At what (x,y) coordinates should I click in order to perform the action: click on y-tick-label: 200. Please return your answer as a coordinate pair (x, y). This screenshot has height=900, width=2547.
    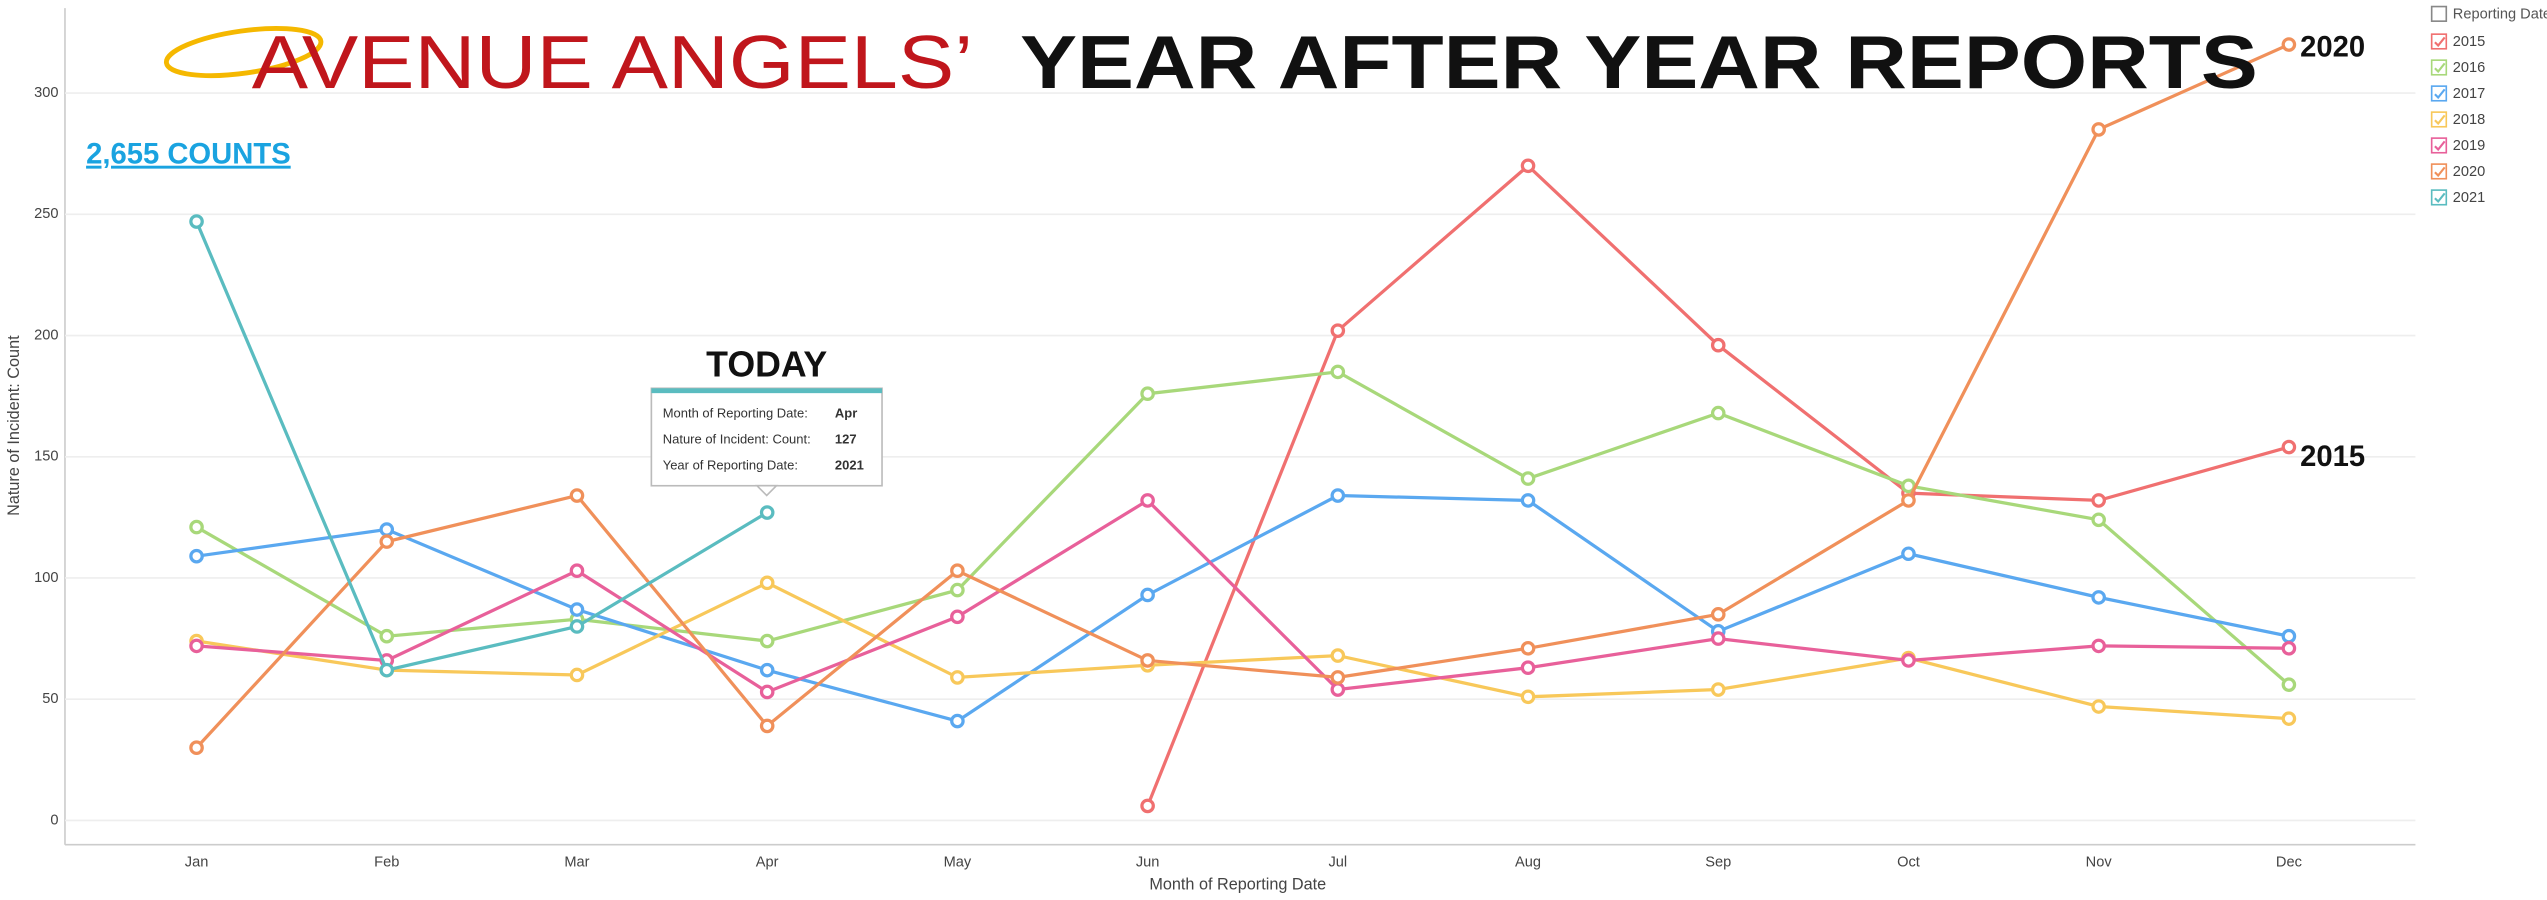
    Looking at the image, I should click on (46, 335).